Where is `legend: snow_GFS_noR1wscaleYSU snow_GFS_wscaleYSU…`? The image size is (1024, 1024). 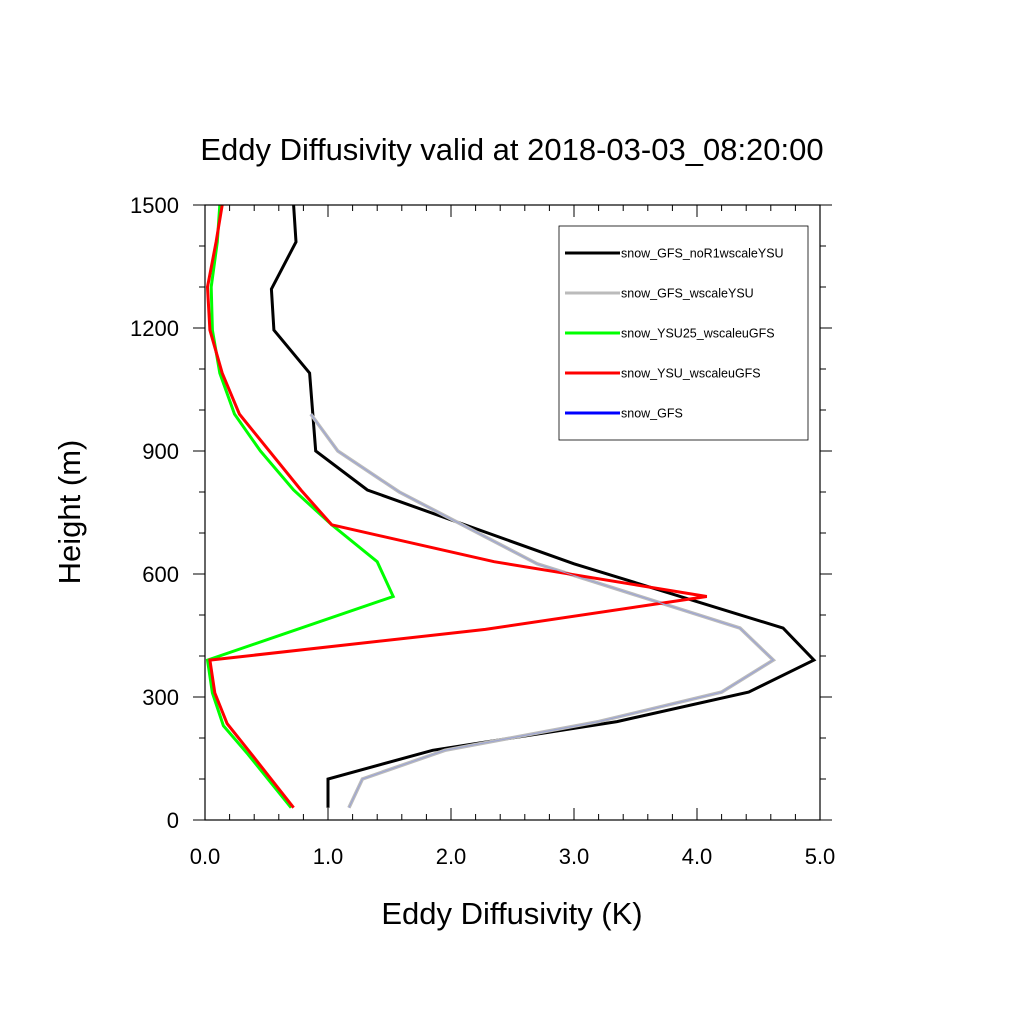 legend: snow_GFS_noR1wscaleYSU snow_GFS_wscaleYSU… is located at coordinates (683, 333).